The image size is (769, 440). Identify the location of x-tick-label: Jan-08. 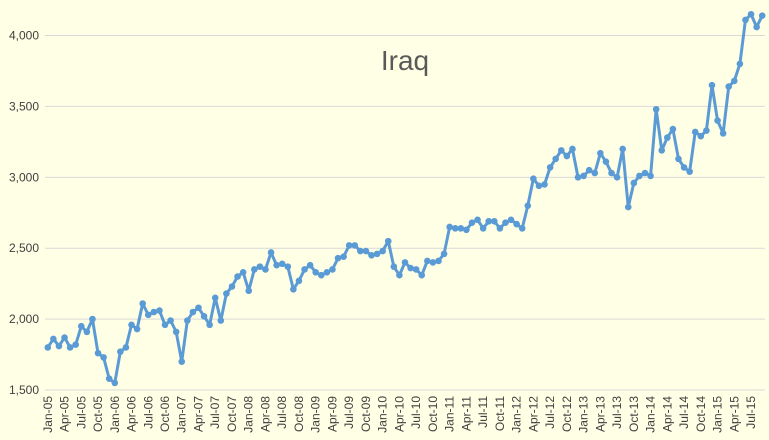
(249, 414).